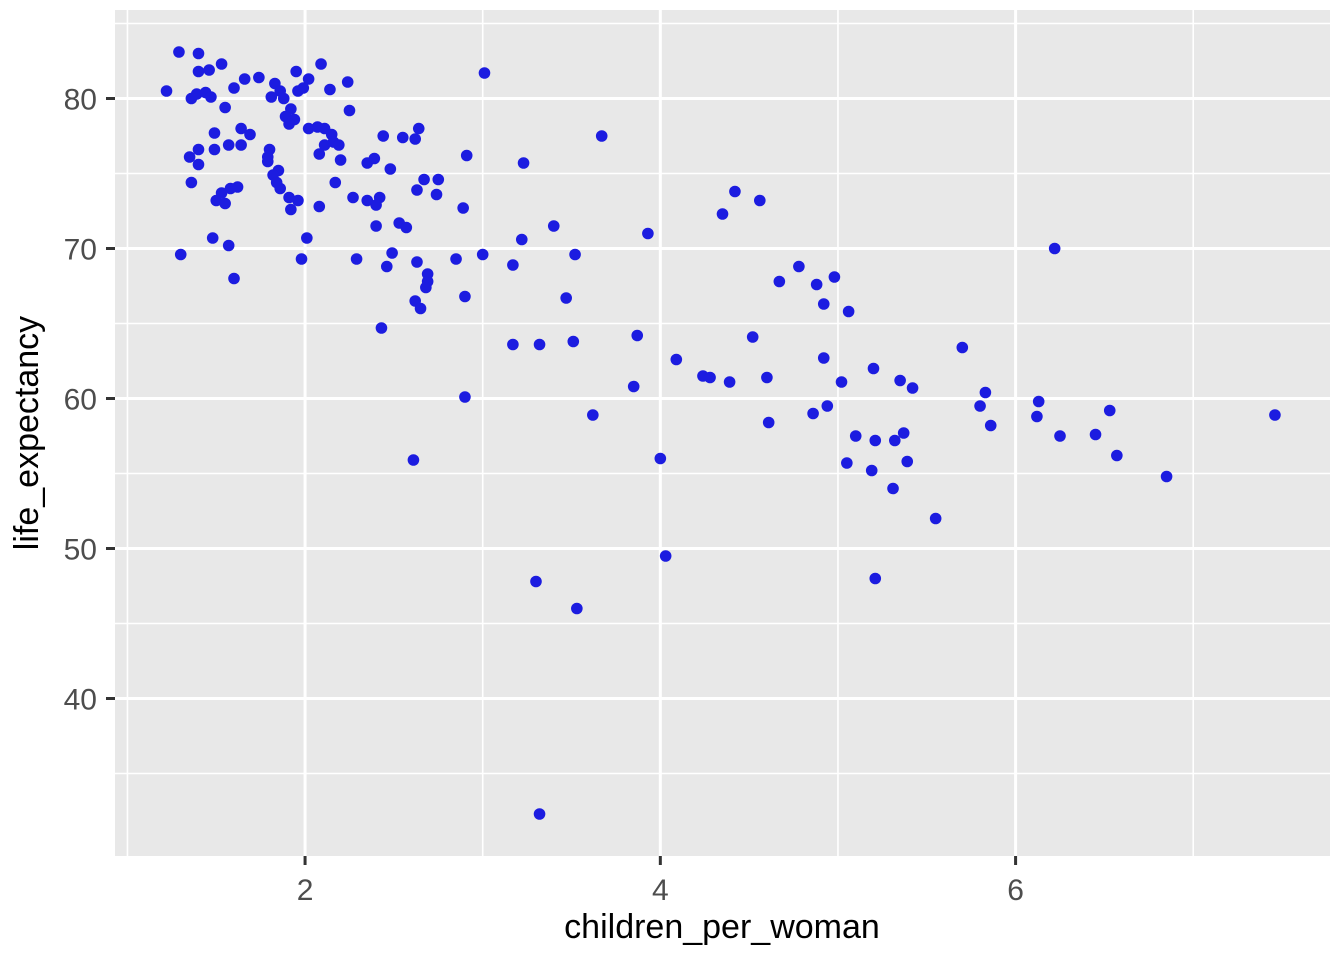 This screenshot has width=1344, height=960. Describe the element at coordinates (80, 100) in the screenshot. I see `y-tick-label: 80` at that location.